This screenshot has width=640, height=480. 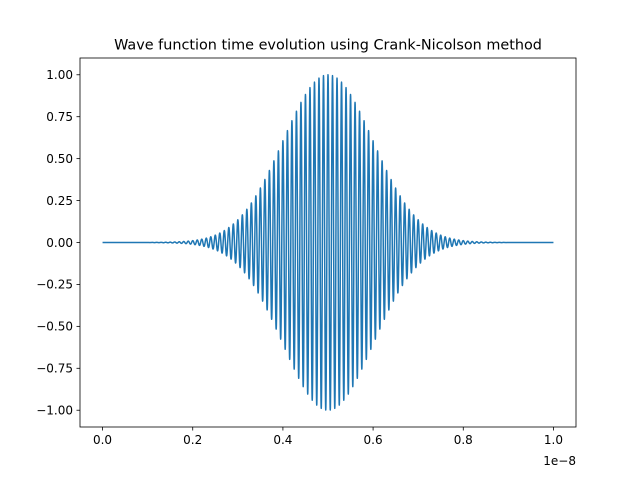 I want to click on y-tick-label: 1.00, so click(x=59, y=75).